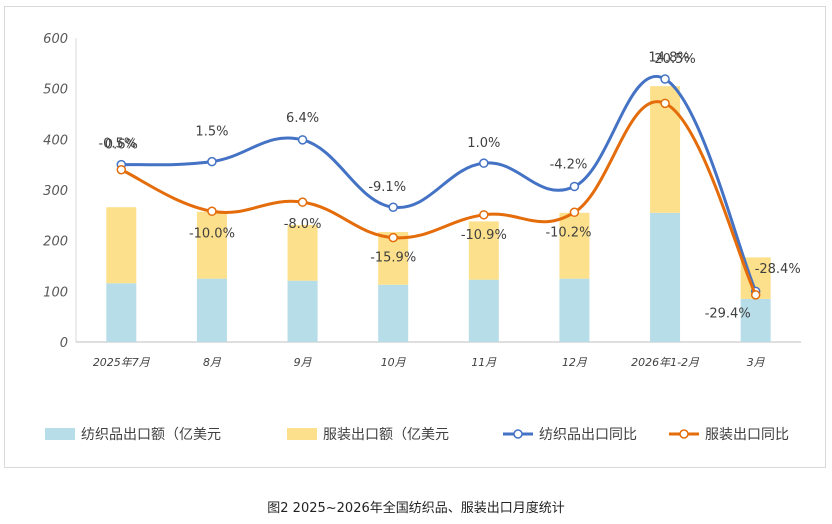  I want to click on textile-yoy-label: 20.5%, so click(674, 59).